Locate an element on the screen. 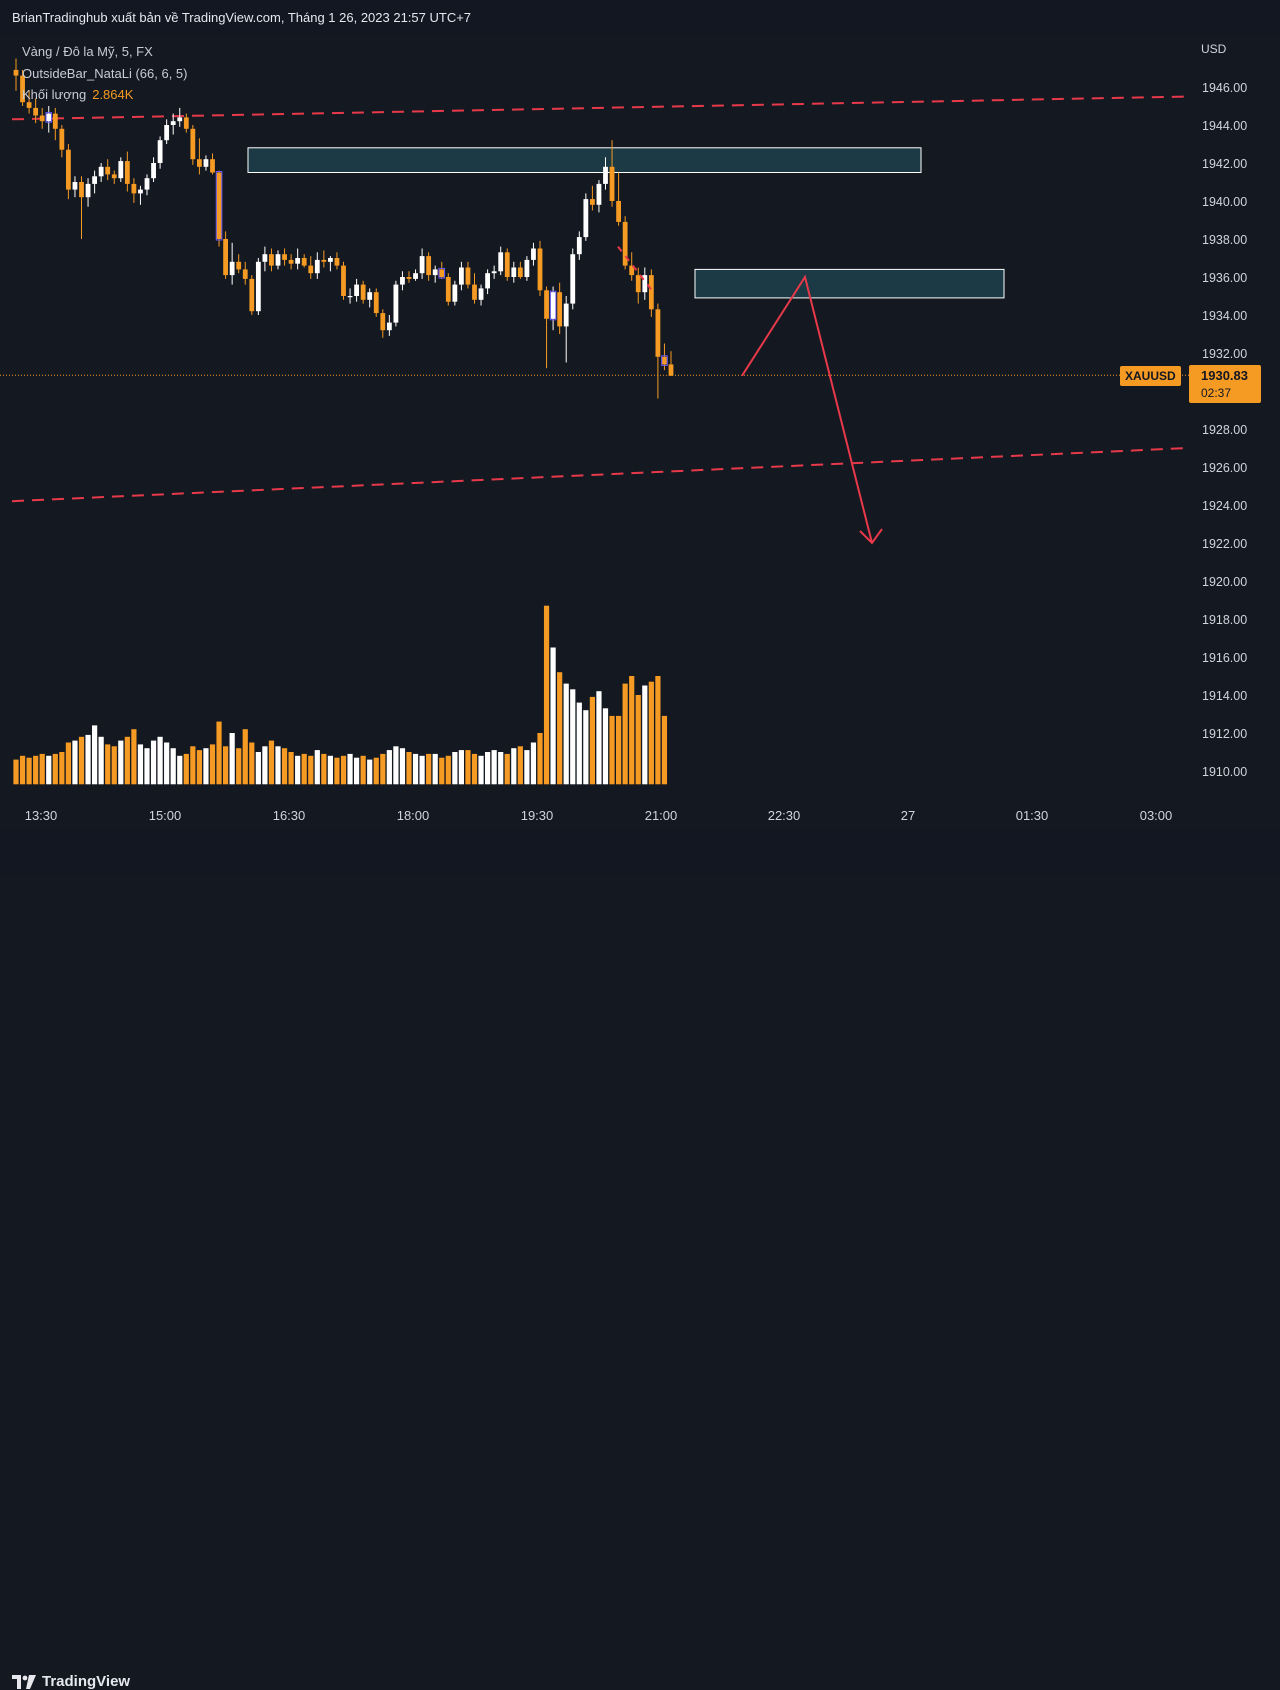 The width and height of the screenshot is (1280, 1690). tradingview-logo: TradingView is located at coordinates (71, 1681).